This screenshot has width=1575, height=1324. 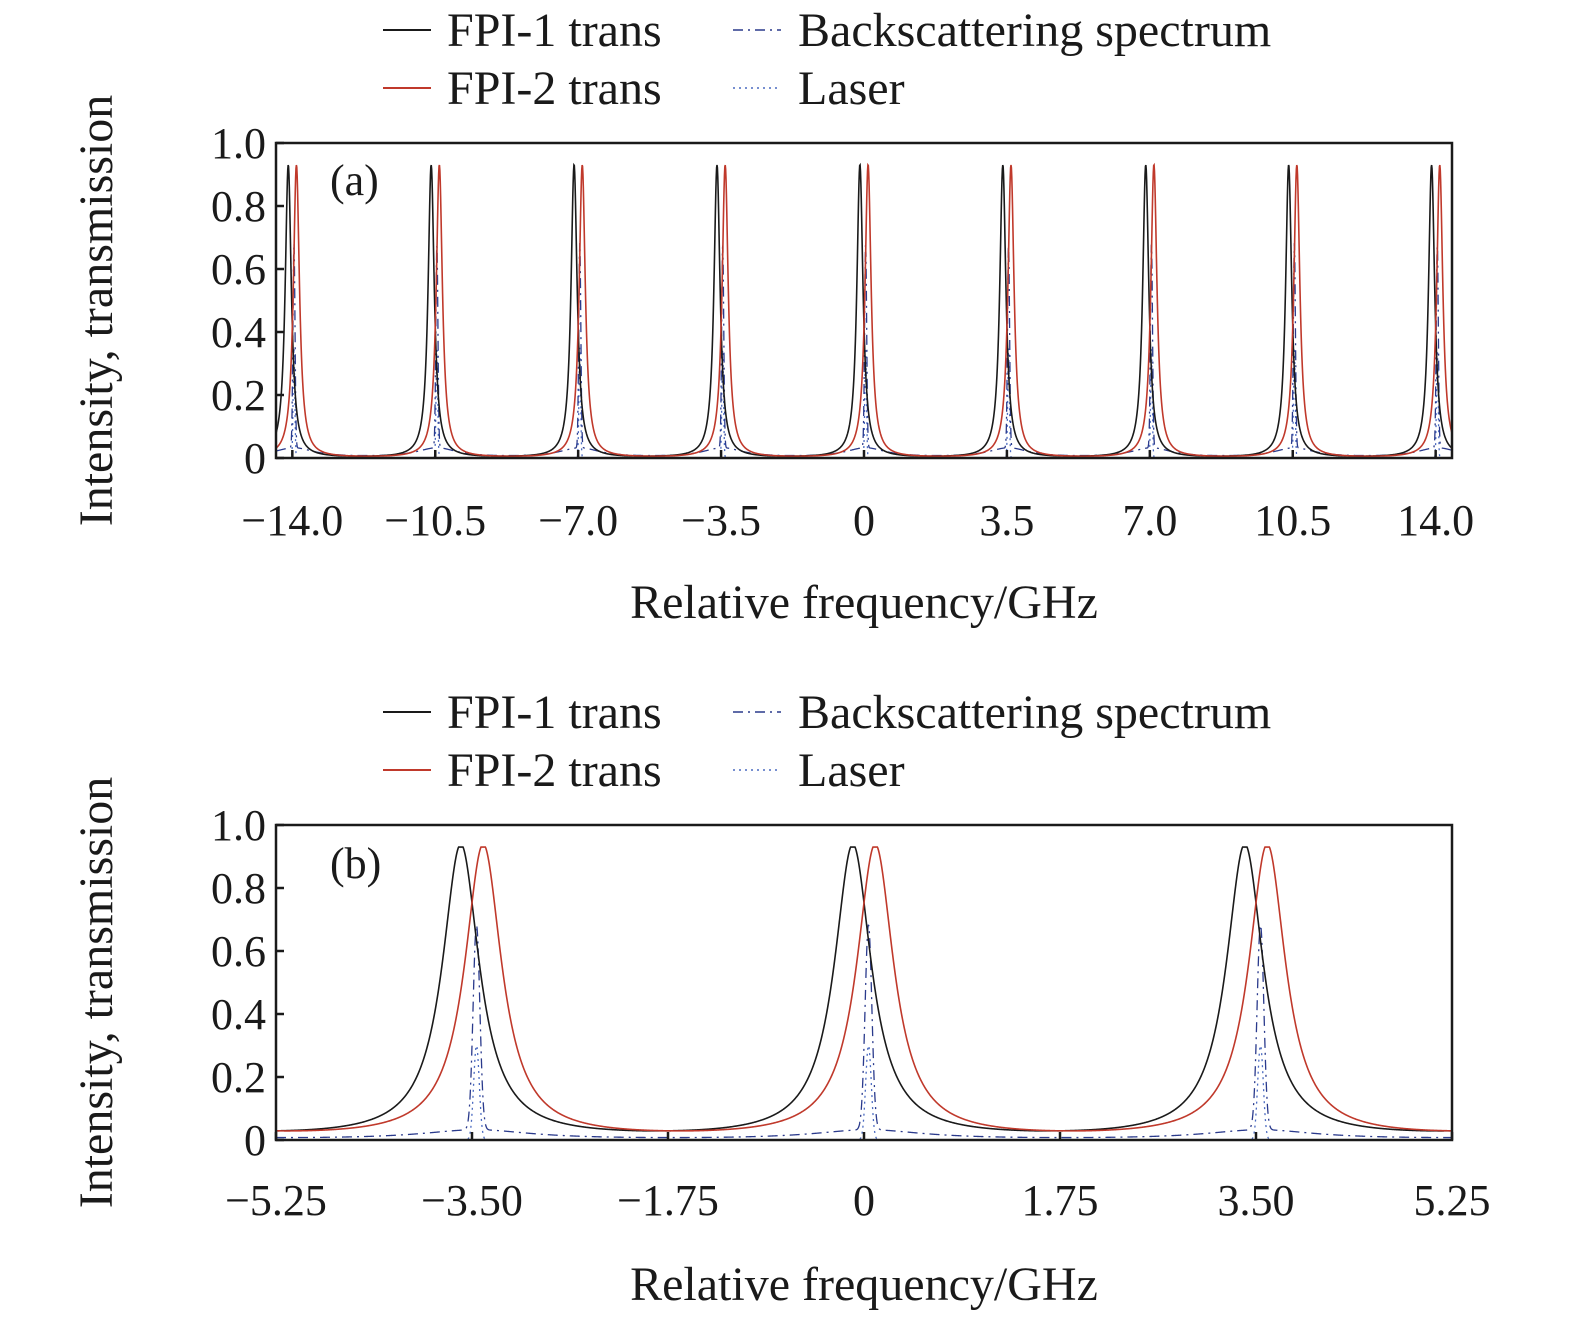 What do you see at coordinates (1452, 1200) in the screenshot?
I see `x-tick-label: 5.25` at bounding box center [1452, 1200].